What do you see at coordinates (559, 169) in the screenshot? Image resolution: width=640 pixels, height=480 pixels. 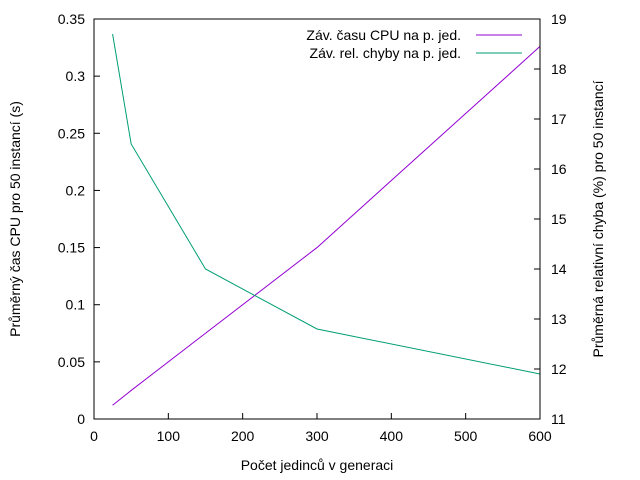 I see `y2-tick-label: 16` at bounding box center [559, 169].